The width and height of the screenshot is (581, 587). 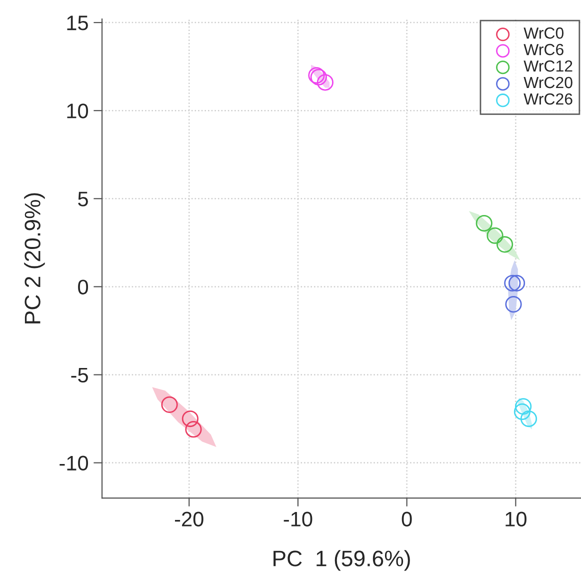 What do you see at coordinates (189, 519) in the screenshot?
I see `x-tick-label: -20` at bounding box center [189, 519].